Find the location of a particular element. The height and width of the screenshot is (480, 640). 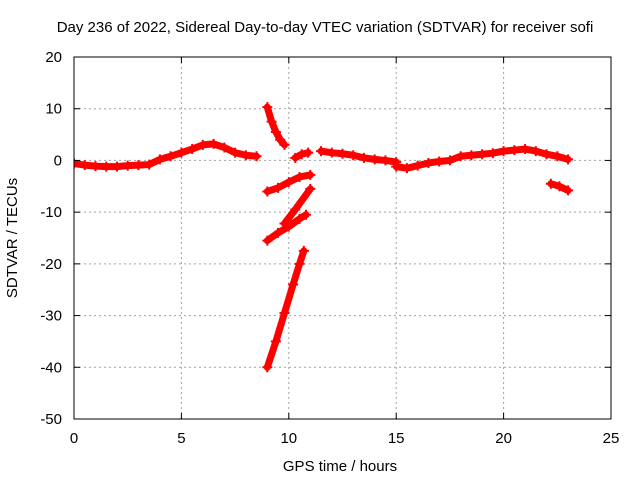

x-axis-label: GPS time / hours is located at coordinates (340, 466).